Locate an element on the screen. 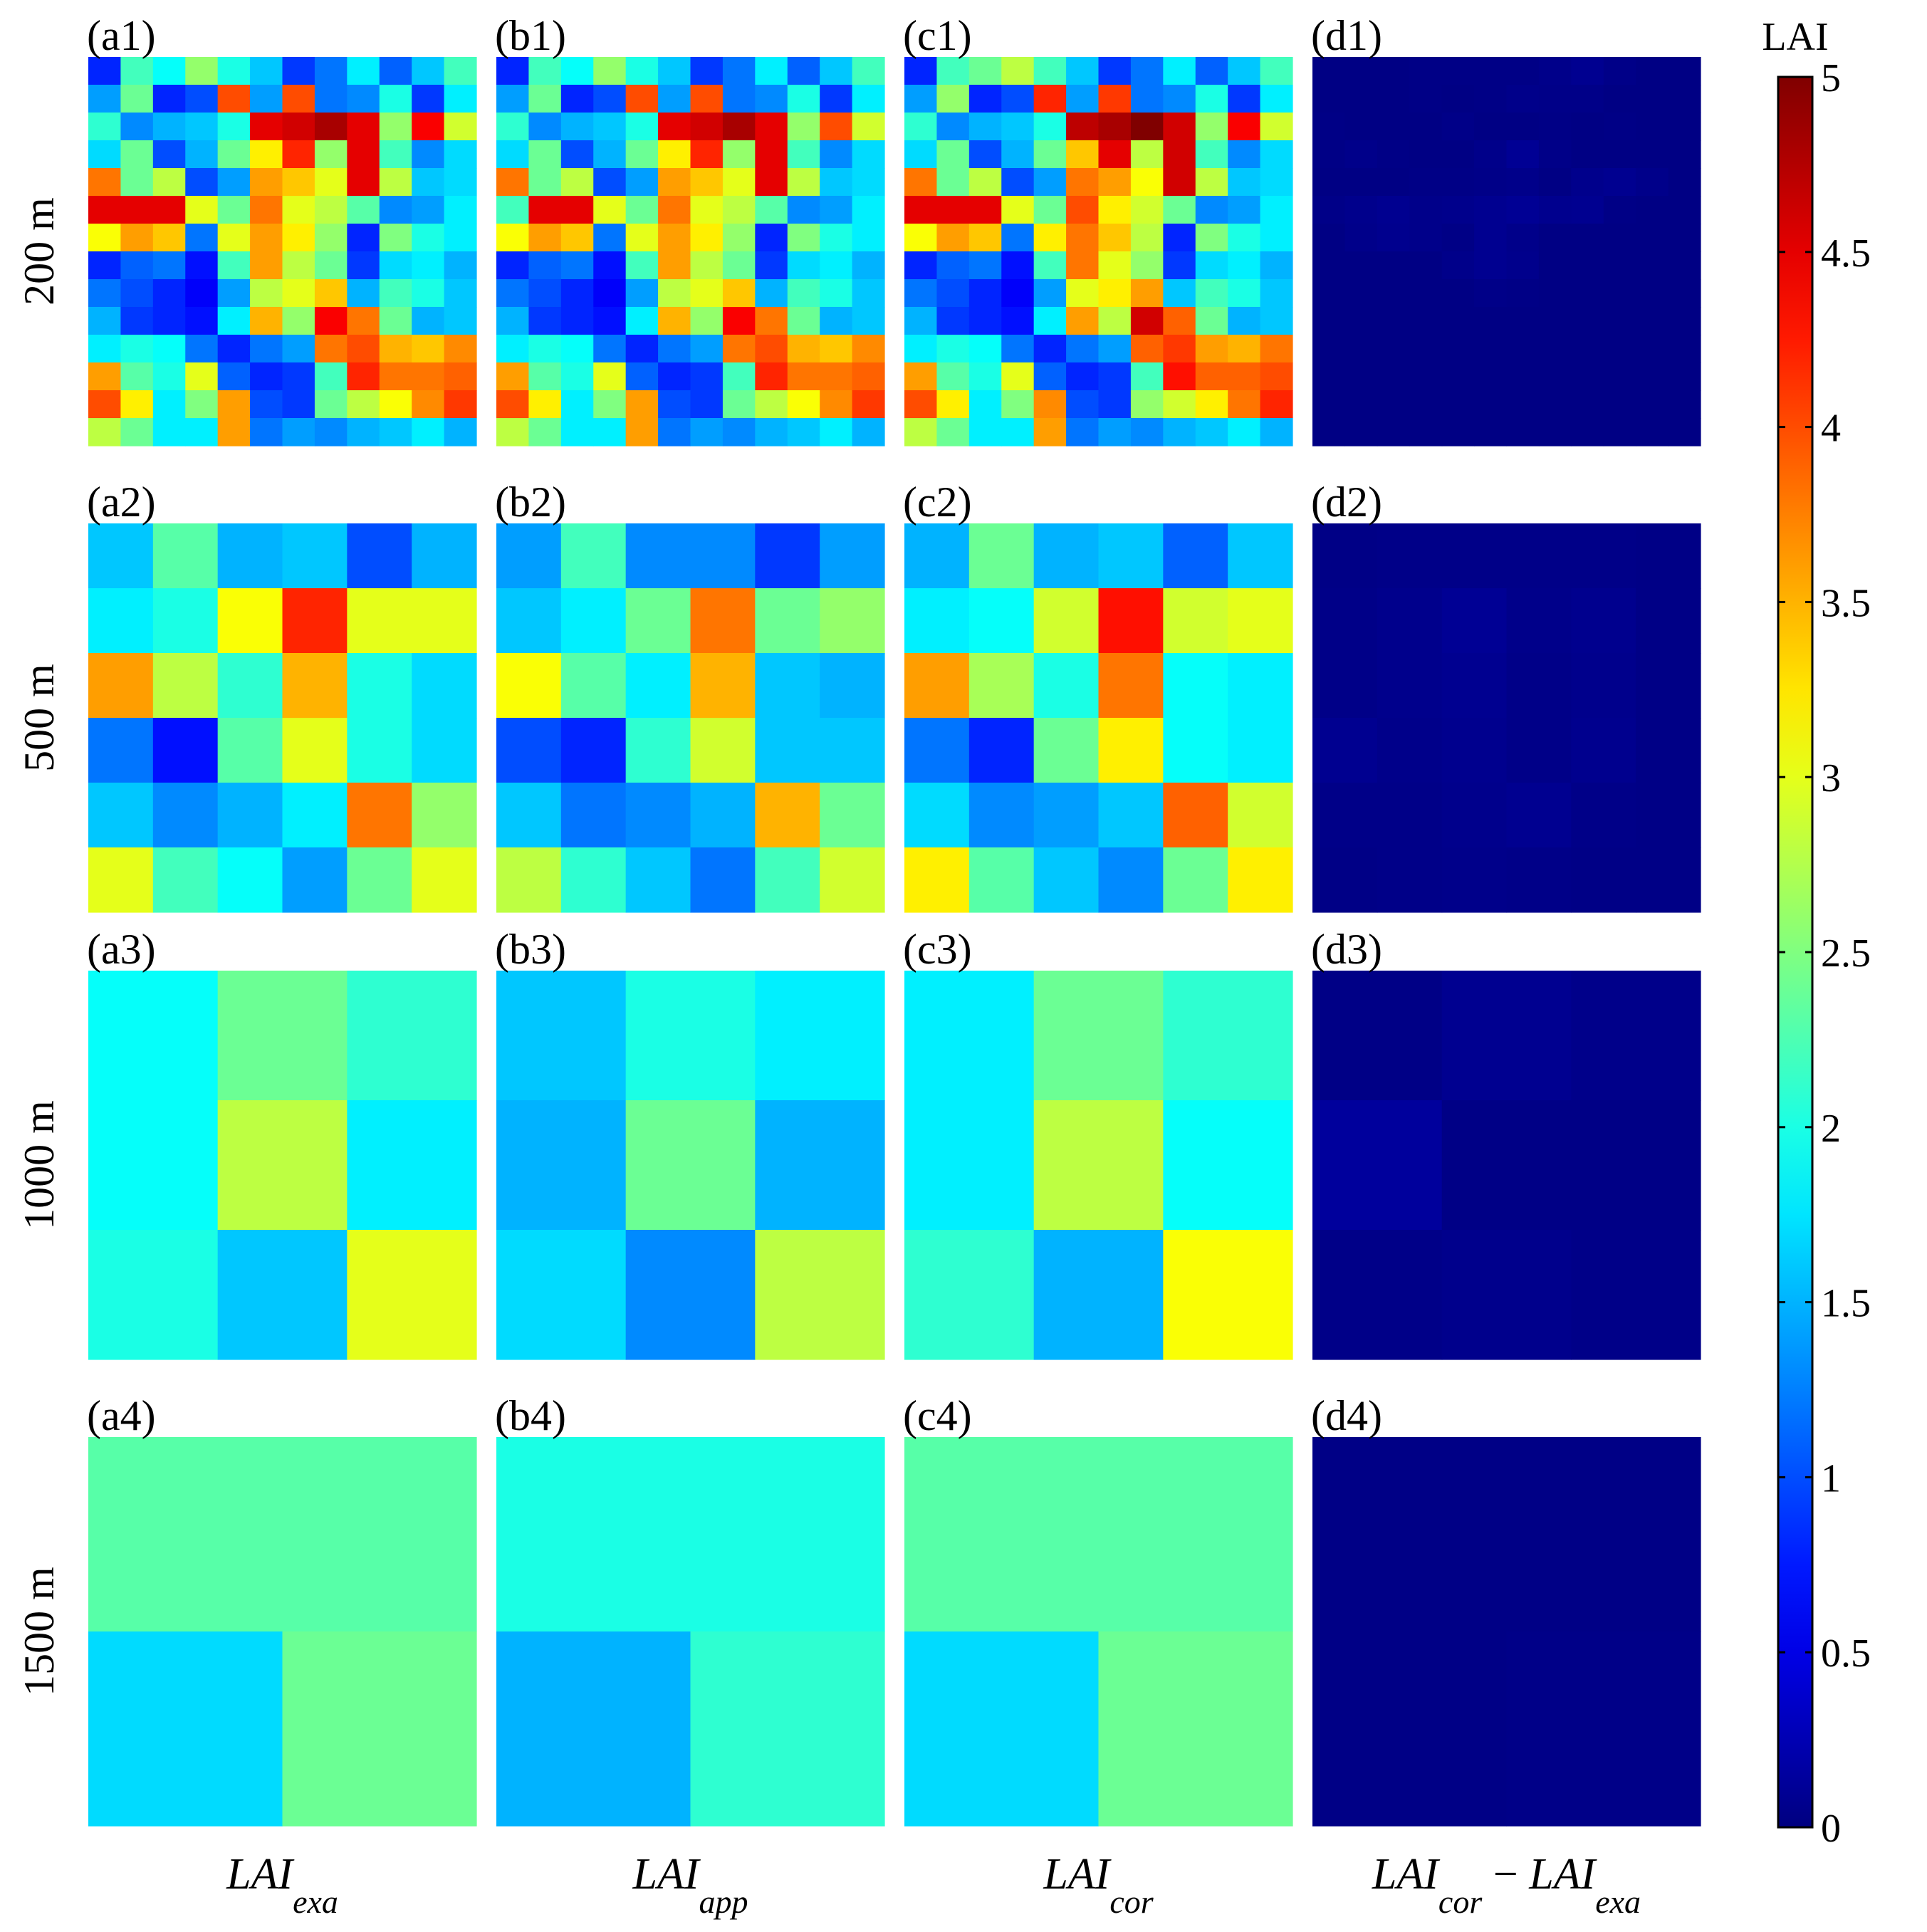  panel-label: (a1) is located at coordinates (122, 35).